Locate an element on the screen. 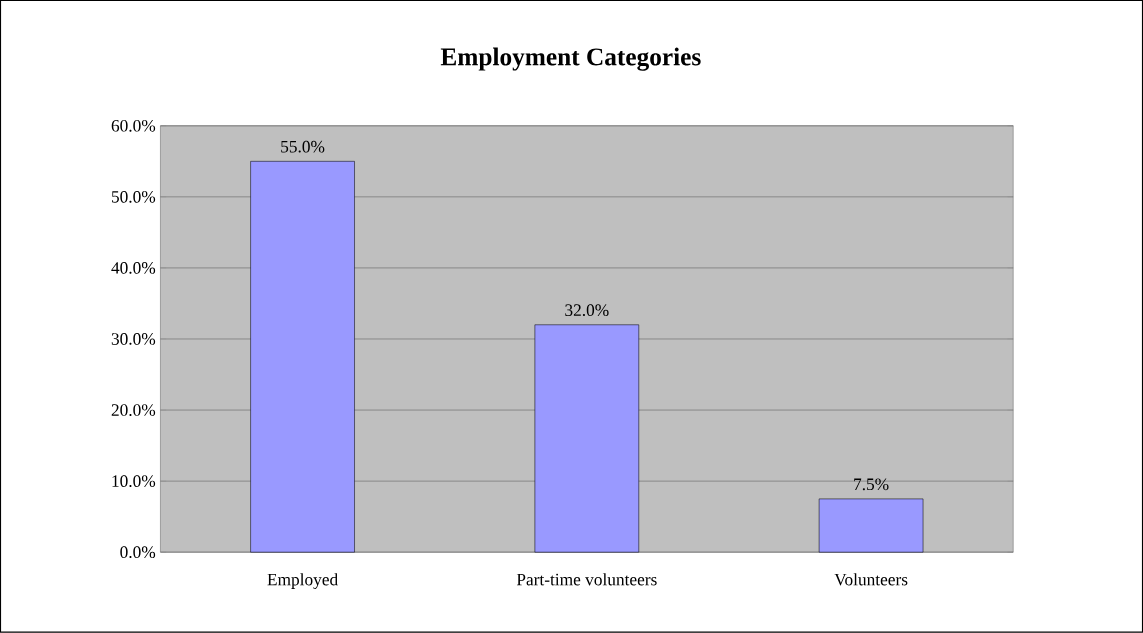 This screenshot has height=633, width=1143. y-tick-label: 20.0% is located at coordinates (133, 410).